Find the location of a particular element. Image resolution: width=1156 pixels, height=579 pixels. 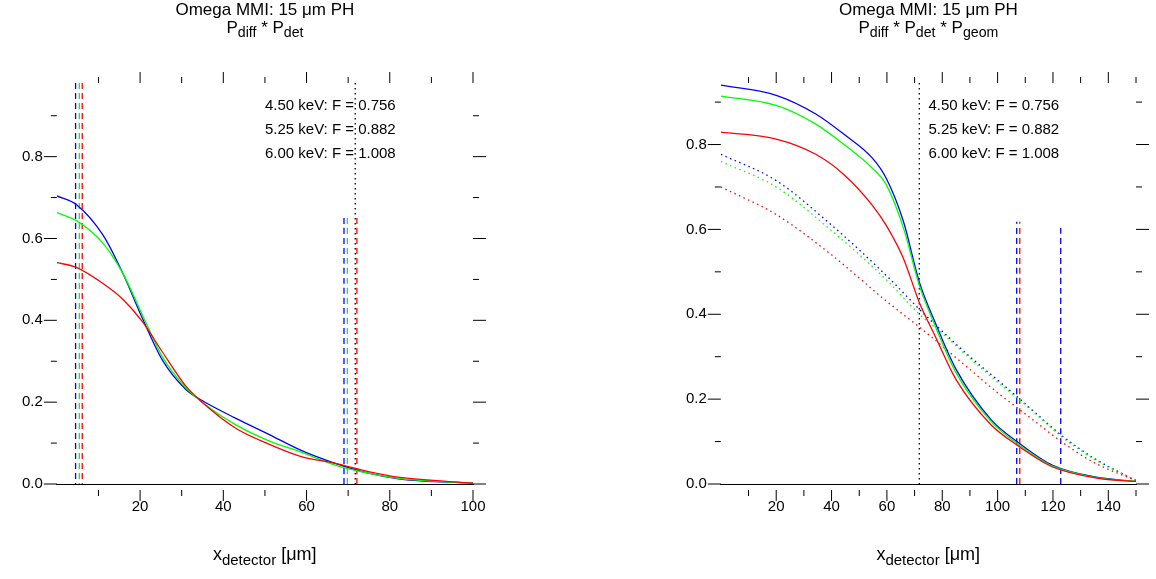

chart-subtitle: P$_{diff}$ * P$_{det}$ is located at coordinates (265, 30).